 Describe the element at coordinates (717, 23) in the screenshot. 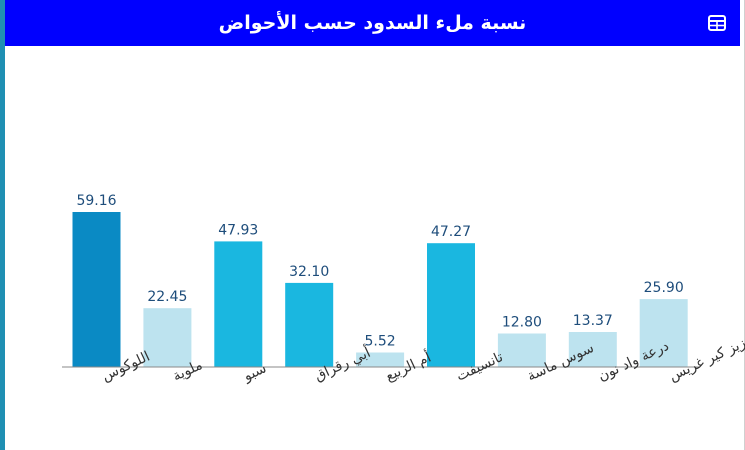

I see `table-grid-icon` at that location.